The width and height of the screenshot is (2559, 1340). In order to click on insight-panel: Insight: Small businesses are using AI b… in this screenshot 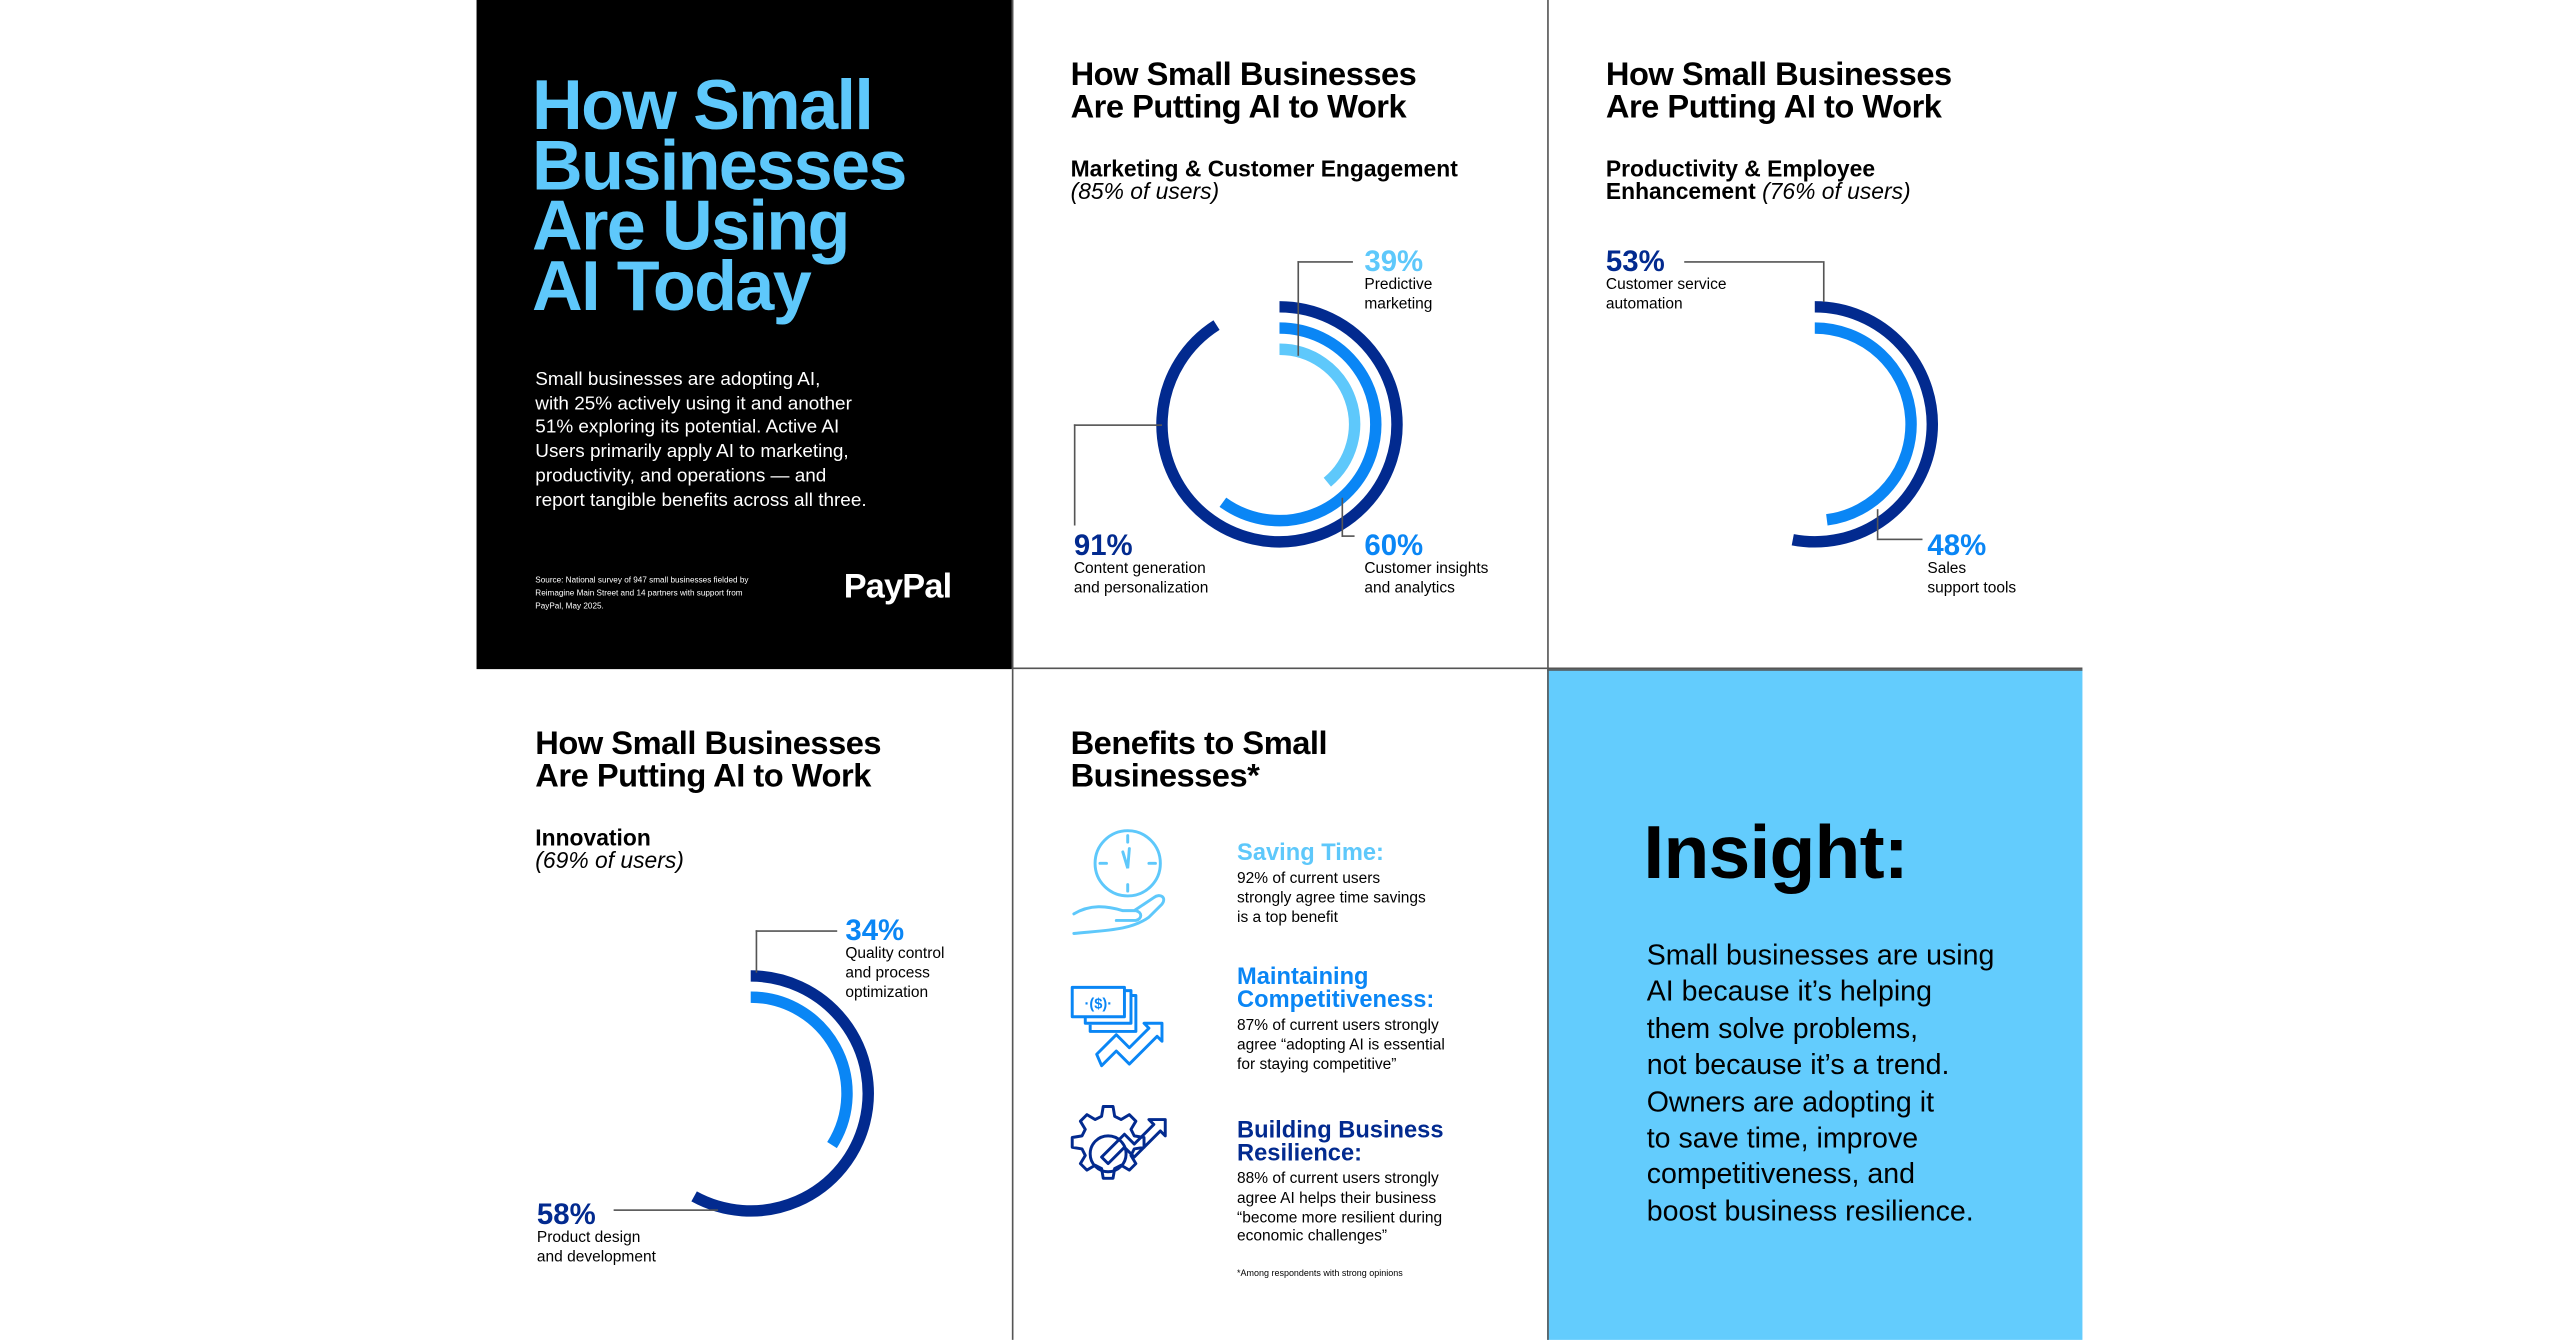, I will do `click(1815, 1004)`.